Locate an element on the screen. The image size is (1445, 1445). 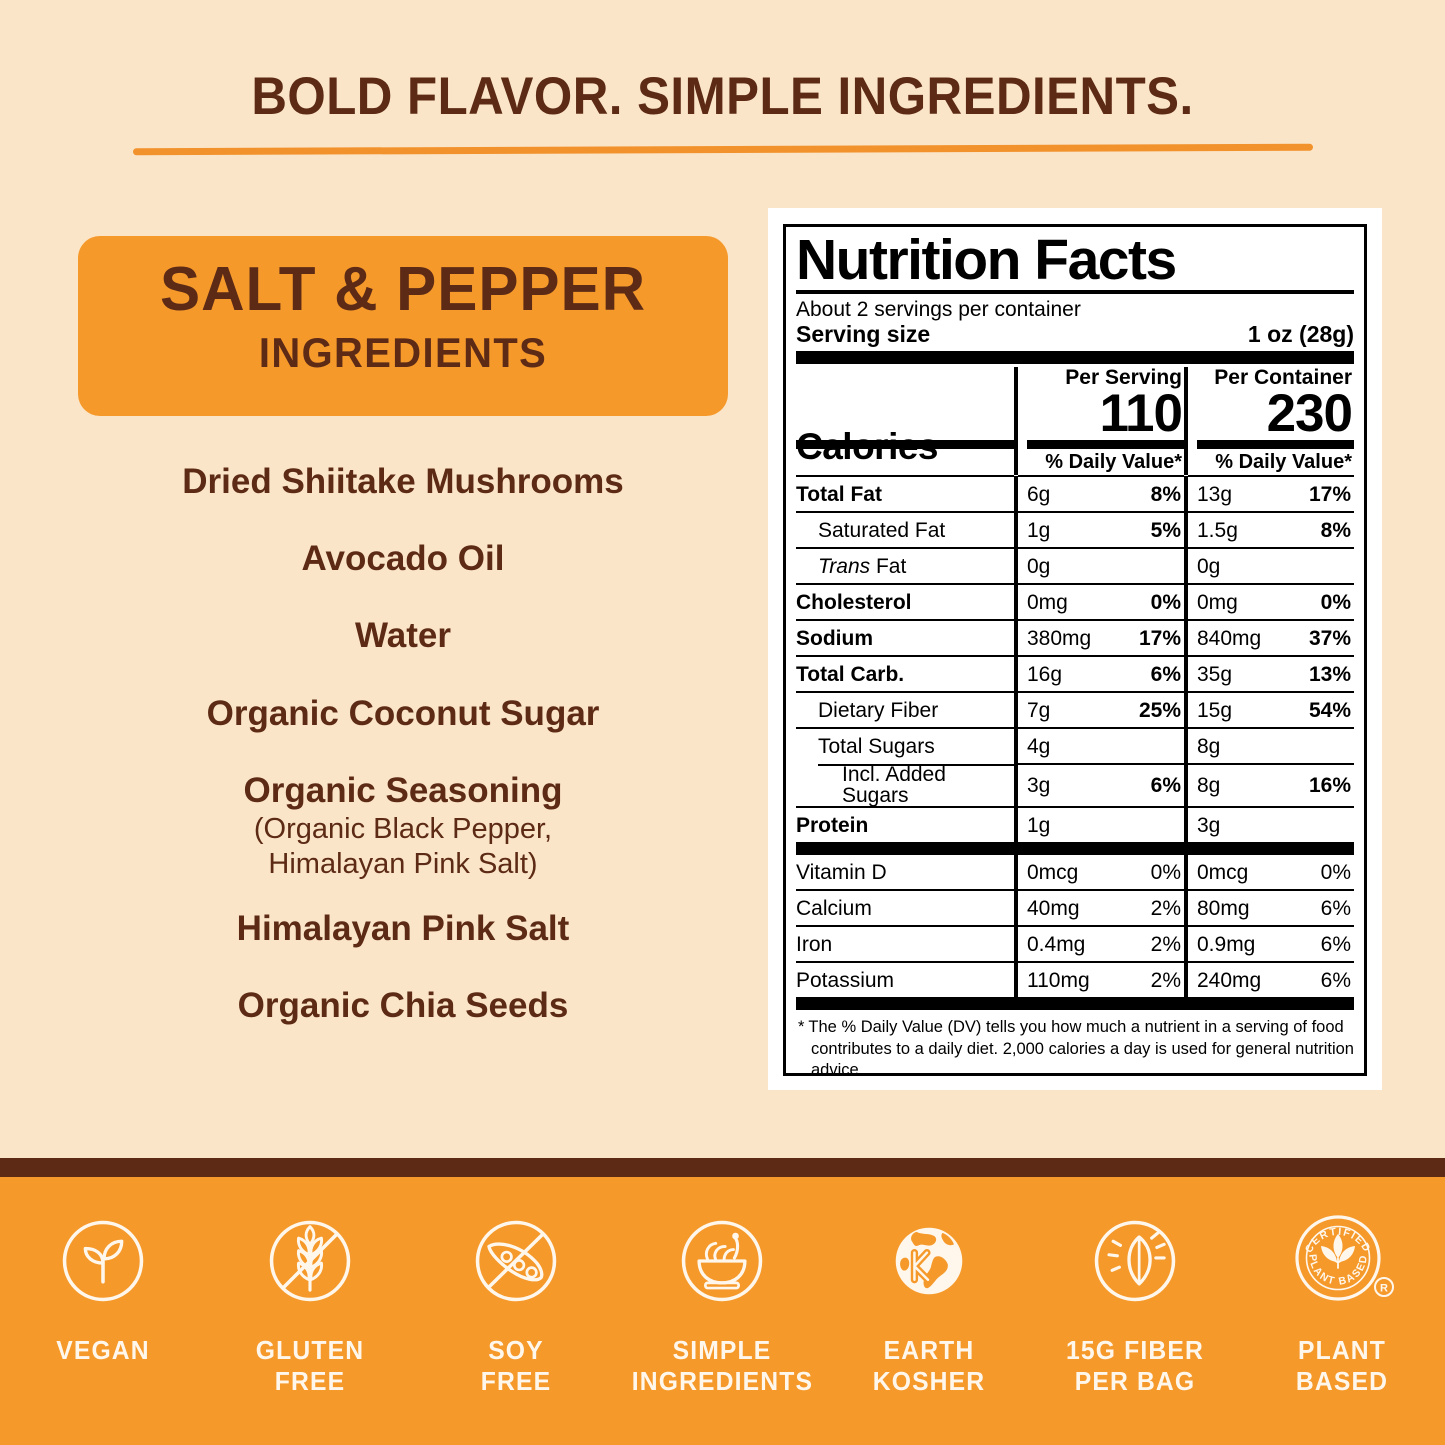
nutrient-row: Iron 0.4mg 2% 0.9mg 6% is located at coordinates (1075, 944).